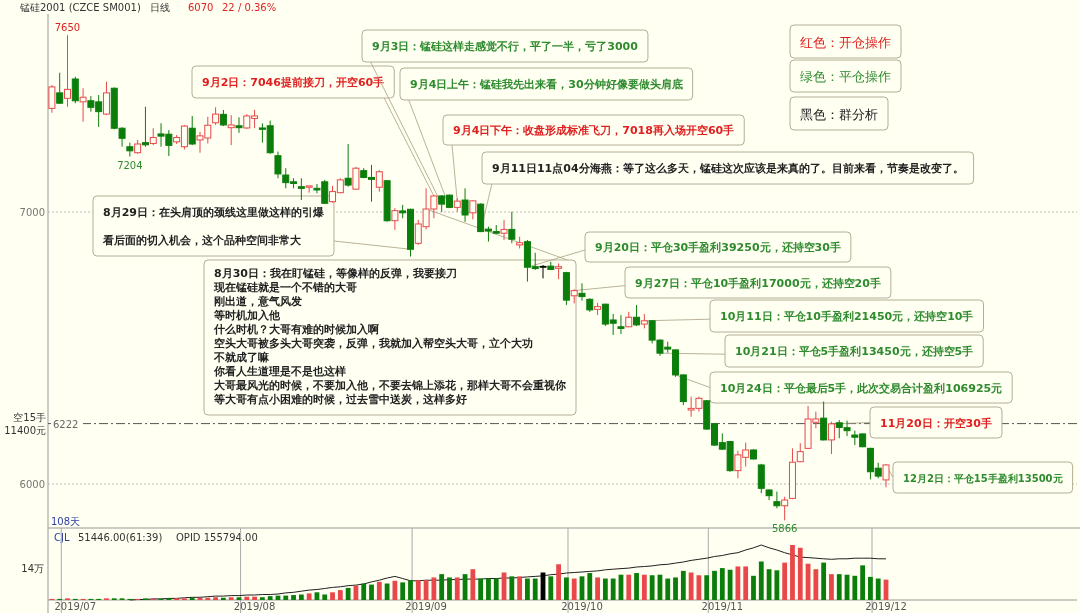  What do you see at coordinates (67, 28) in the screenshot?
I see `annotation: 7650` at bounding box center [67, 28].